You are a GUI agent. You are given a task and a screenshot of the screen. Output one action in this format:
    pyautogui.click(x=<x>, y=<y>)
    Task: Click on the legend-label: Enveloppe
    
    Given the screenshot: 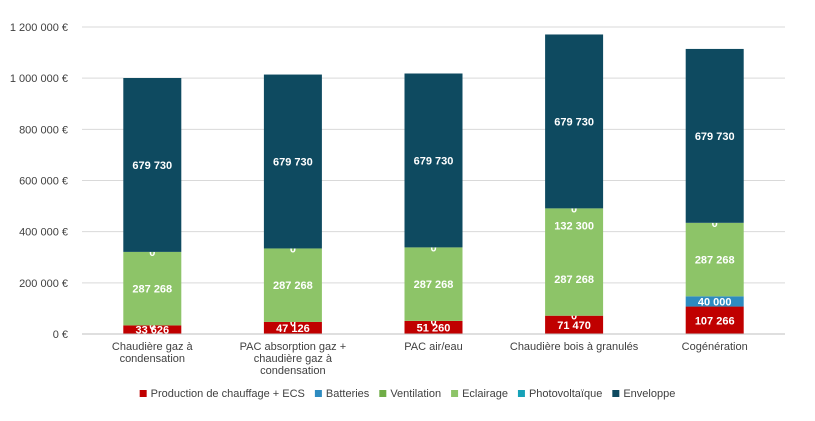 What is the action you would take?
    pyautogui.click(x=649, y=394)
    